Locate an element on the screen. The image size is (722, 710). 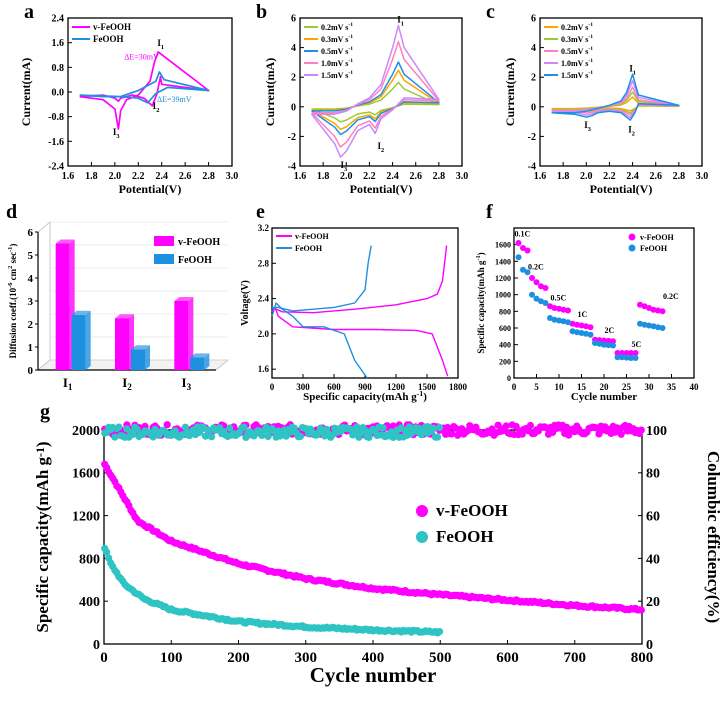
panel-a-ytick-label: -0.8 is located at coordinates (56, 117).